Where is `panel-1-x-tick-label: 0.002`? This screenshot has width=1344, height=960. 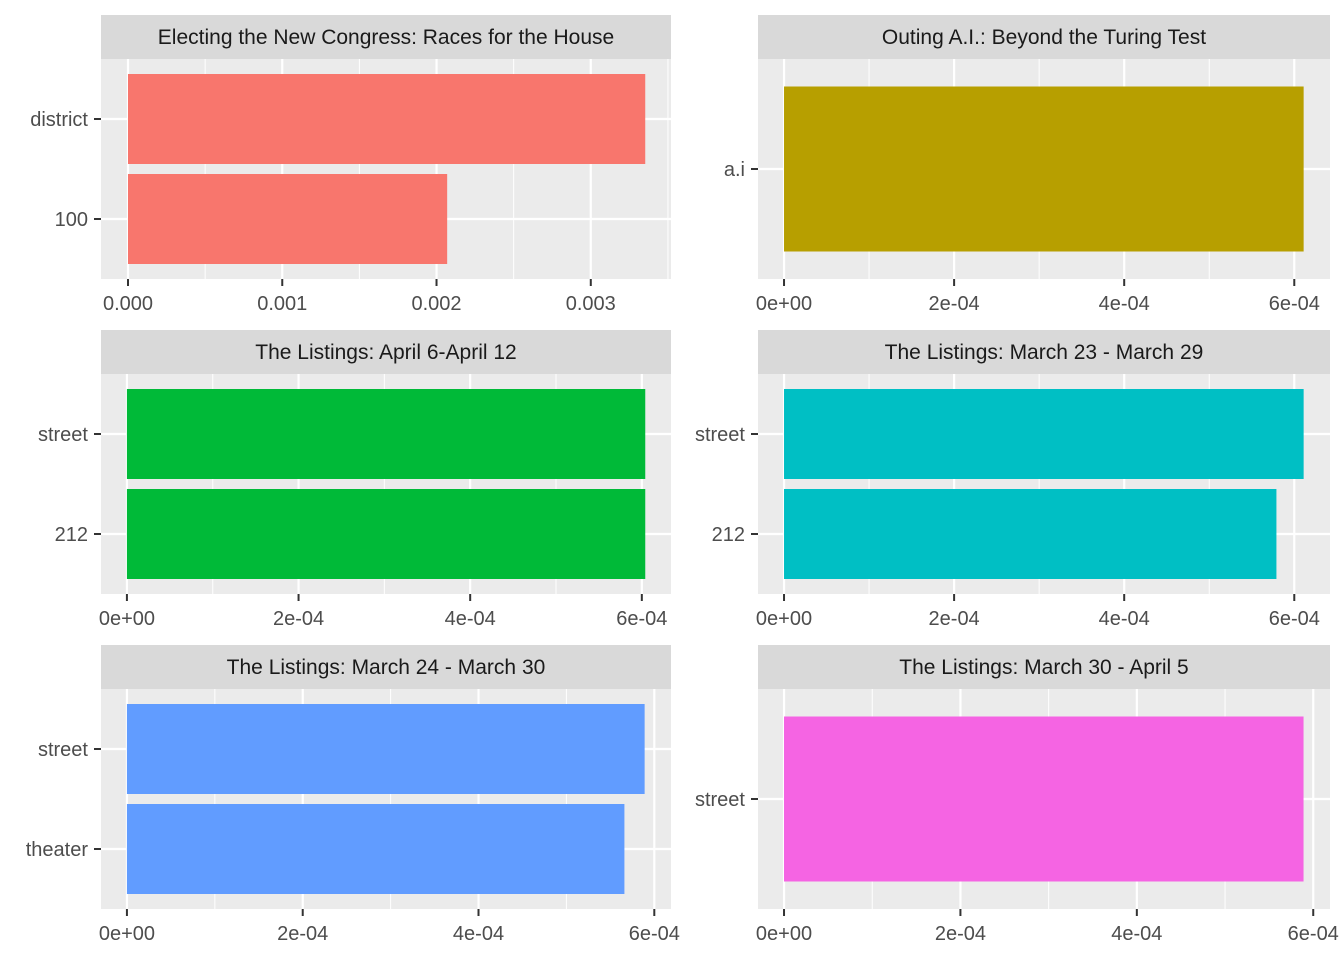 panel-1-x-tick-label: 0.002 is located at coordinates (436, 304).